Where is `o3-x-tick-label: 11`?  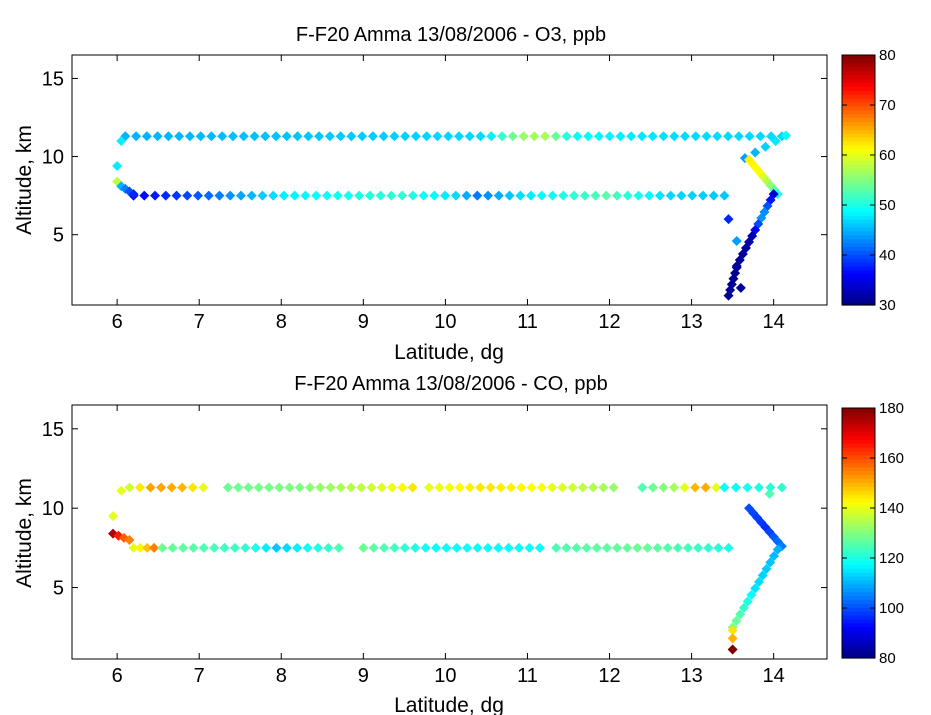
o3-x-tick-label: 11 is located at coordinates (527, 322).